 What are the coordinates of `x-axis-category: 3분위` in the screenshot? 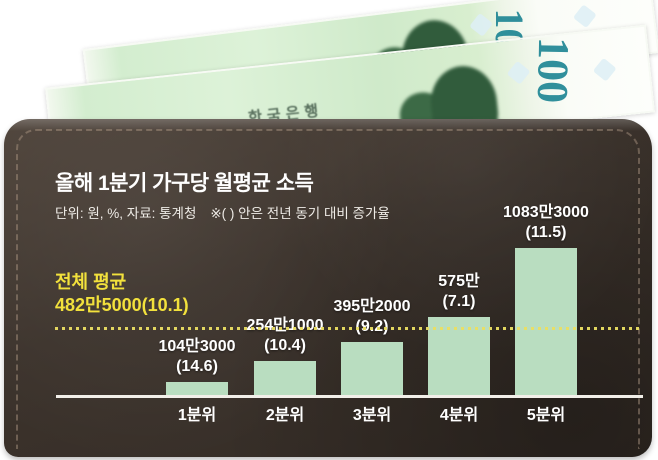 It's located at (372, 415).